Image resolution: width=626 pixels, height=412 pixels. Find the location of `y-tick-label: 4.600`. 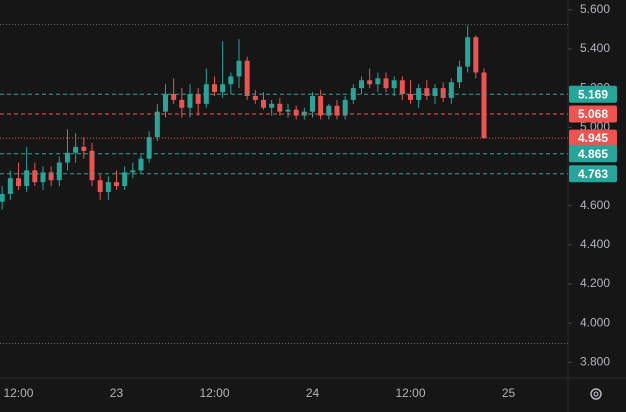

y-tick-label: 4.600 is located at coordinates (595, 205).